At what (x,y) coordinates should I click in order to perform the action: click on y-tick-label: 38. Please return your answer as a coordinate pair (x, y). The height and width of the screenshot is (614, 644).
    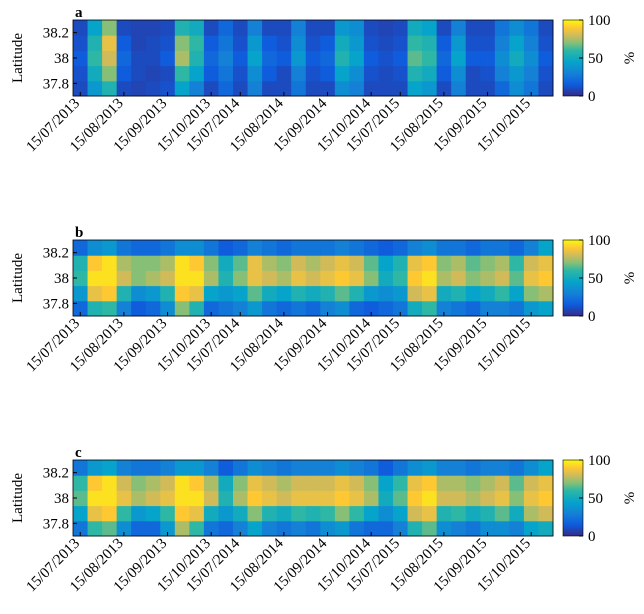
    Looking at the image, I should click on (61, 279).